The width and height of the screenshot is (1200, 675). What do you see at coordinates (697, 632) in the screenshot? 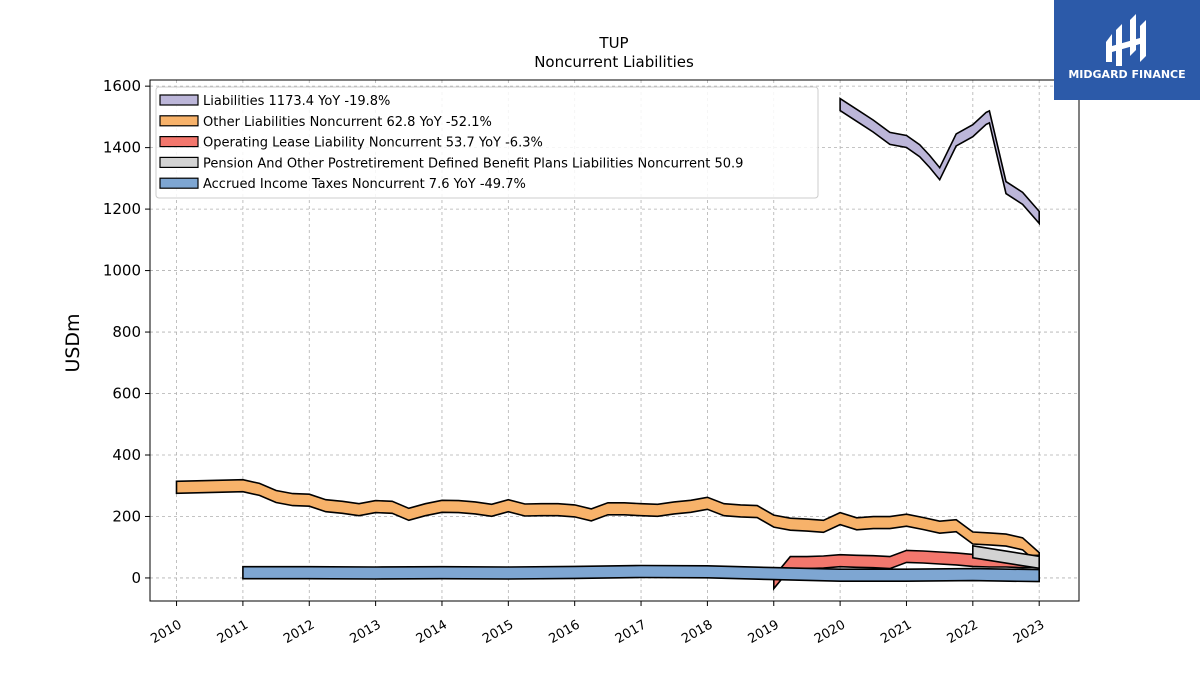
I see `x-tick-label: 2018` at bounding box center [697, 632].